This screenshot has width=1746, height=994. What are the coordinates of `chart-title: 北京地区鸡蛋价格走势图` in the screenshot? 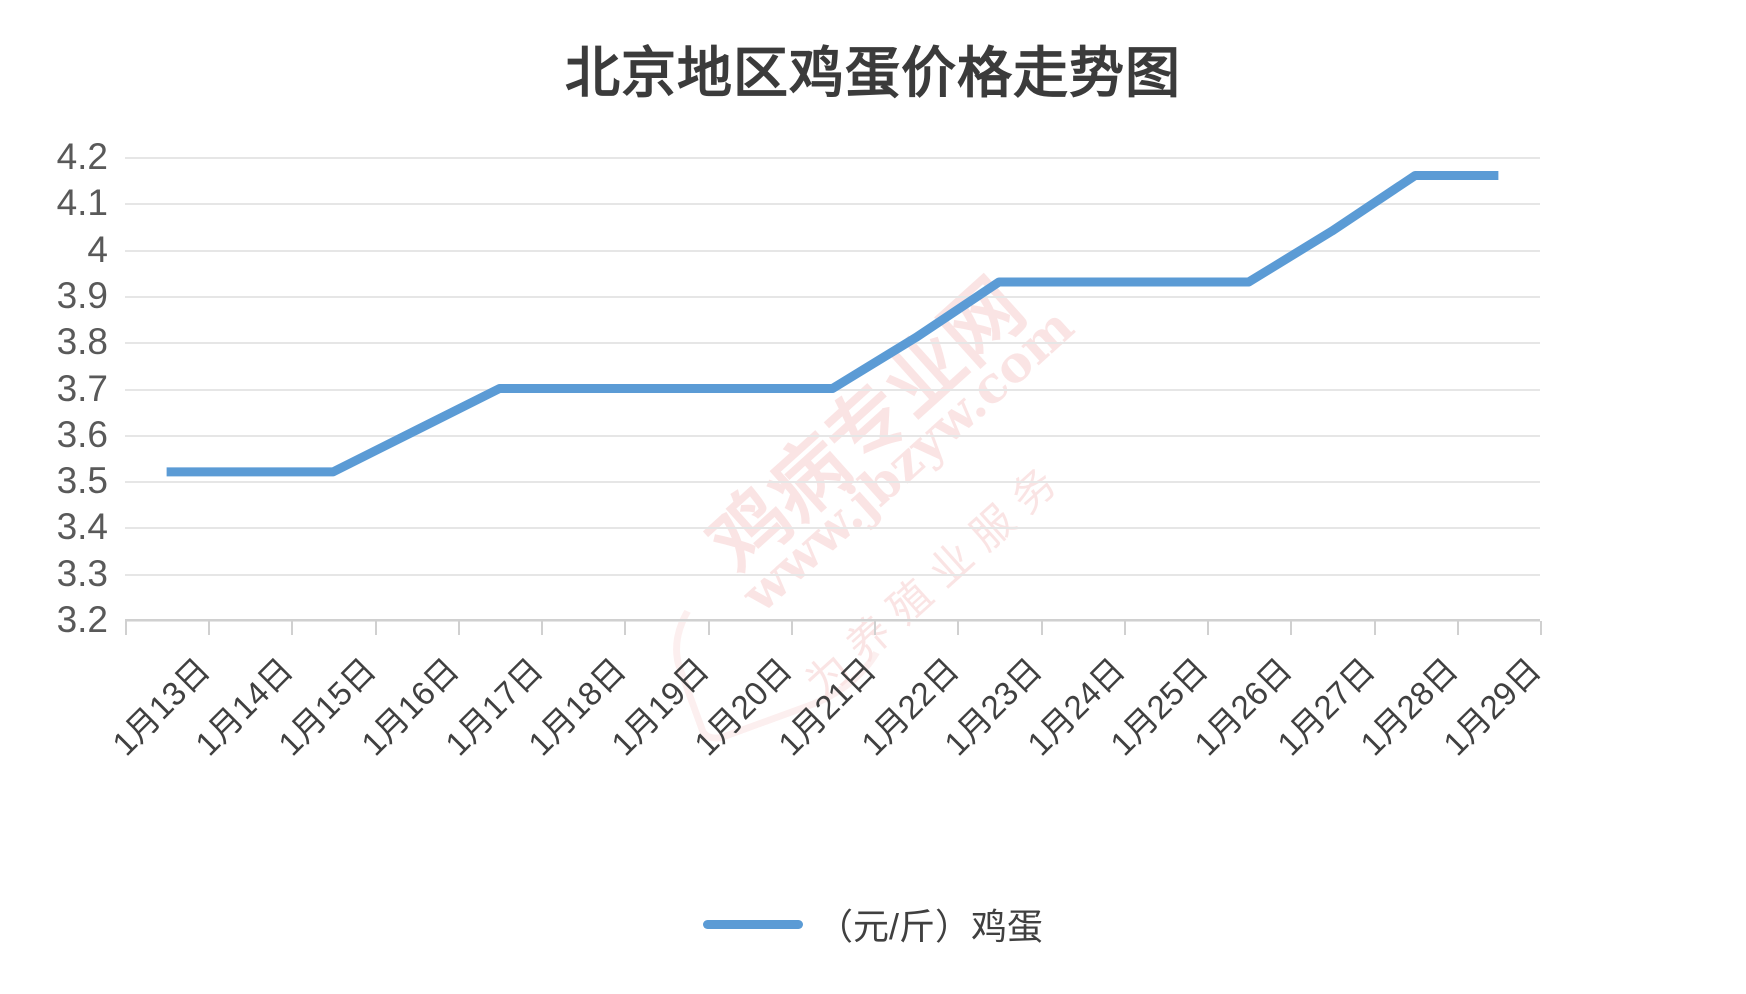 It's located at (872, 72).